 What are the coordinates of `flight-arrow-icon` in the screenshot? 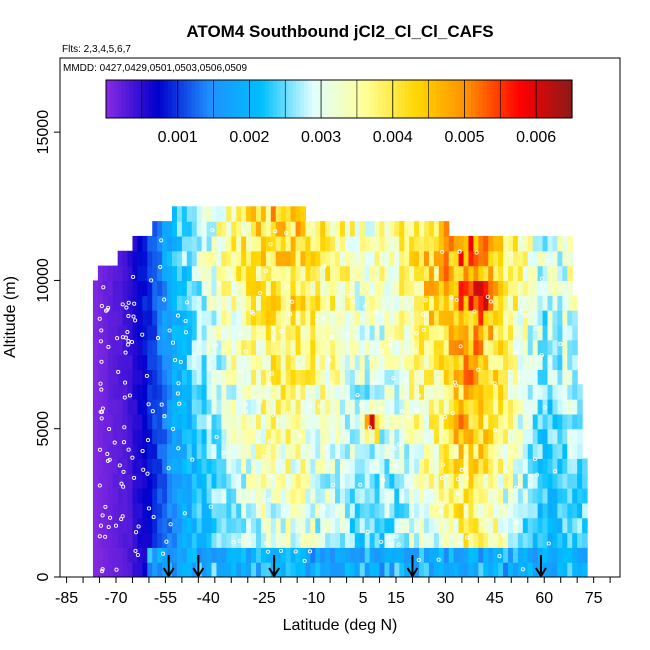 It's located at (168, 566).